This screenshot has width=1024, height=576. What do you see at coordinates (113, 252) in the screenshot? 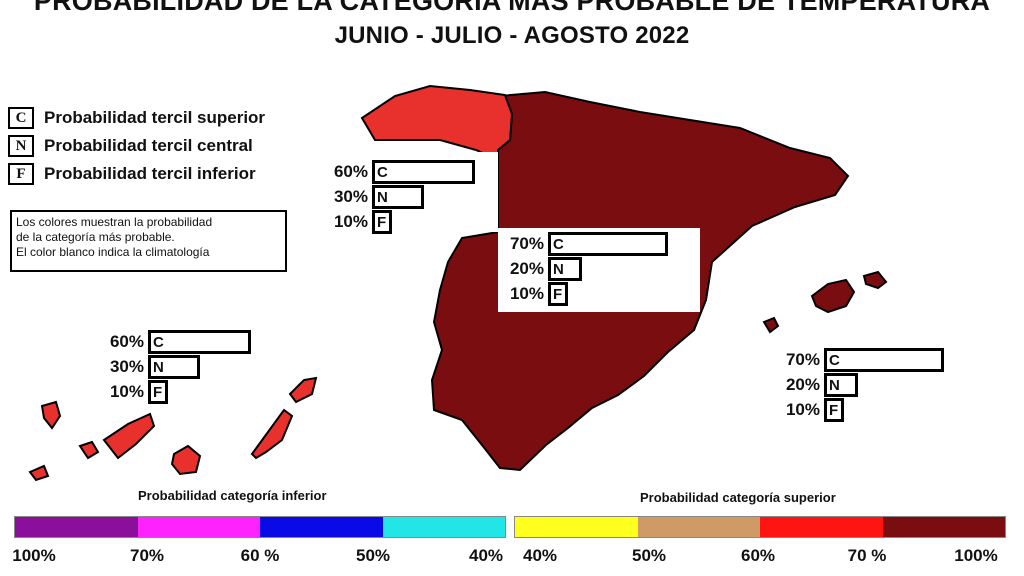
I see `note-line: El color blanco indica la climatología` at bounding box center [113, 252].